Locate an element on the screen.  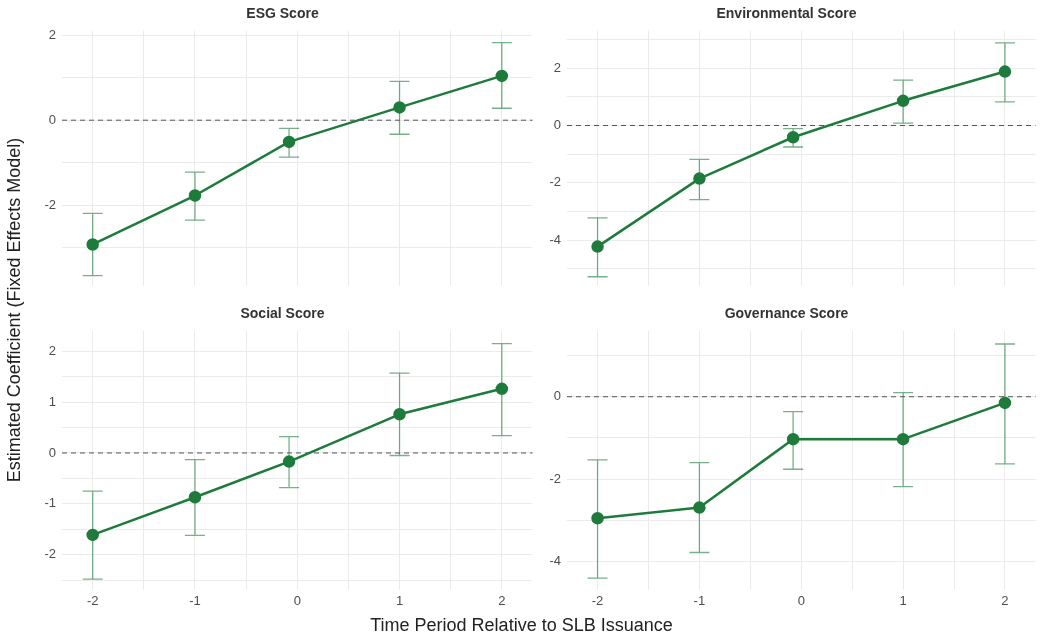
y-tick-label: 1 is located at coordinates (52, 401).